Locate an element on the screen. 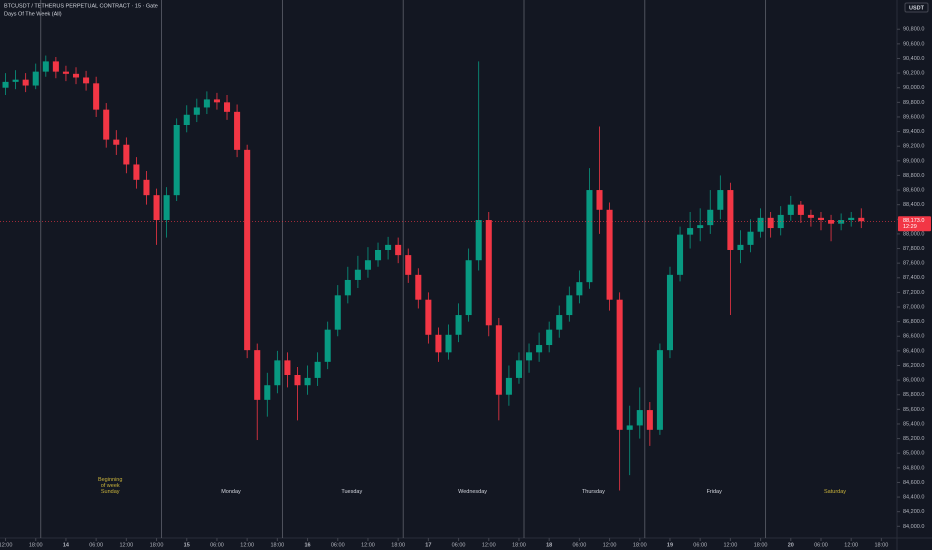 This screenshot has height=550, width=932. y-tick-label: 87,400.0 is located at coordinates (913, 278).